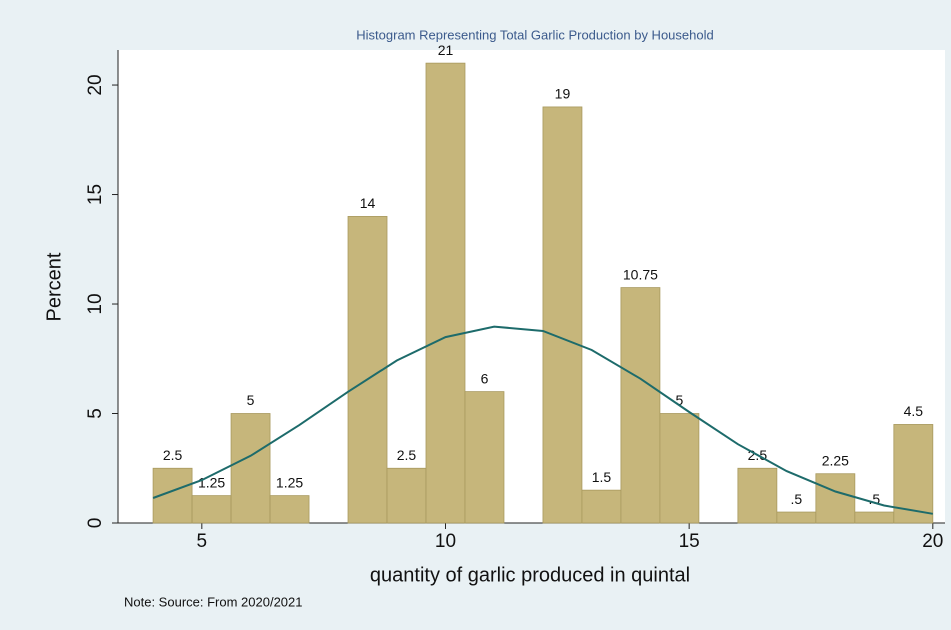  I want to click on value-label: 6, so click(485, 378).